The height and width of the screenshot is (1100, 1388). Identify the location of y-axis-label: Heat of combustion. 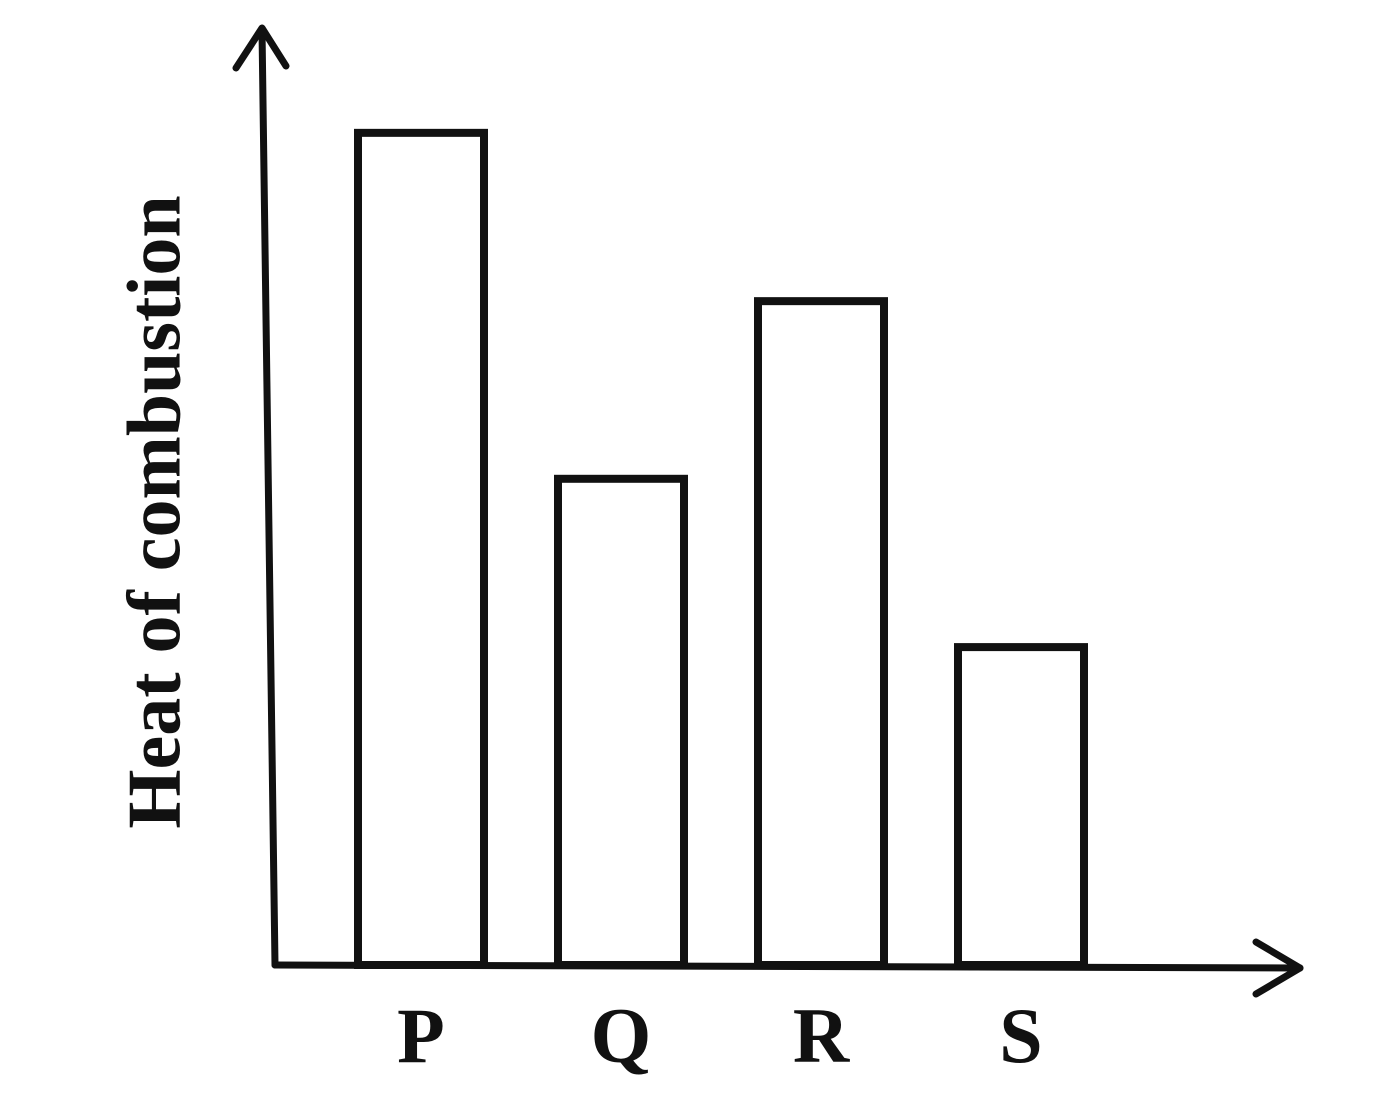
(154, 511).